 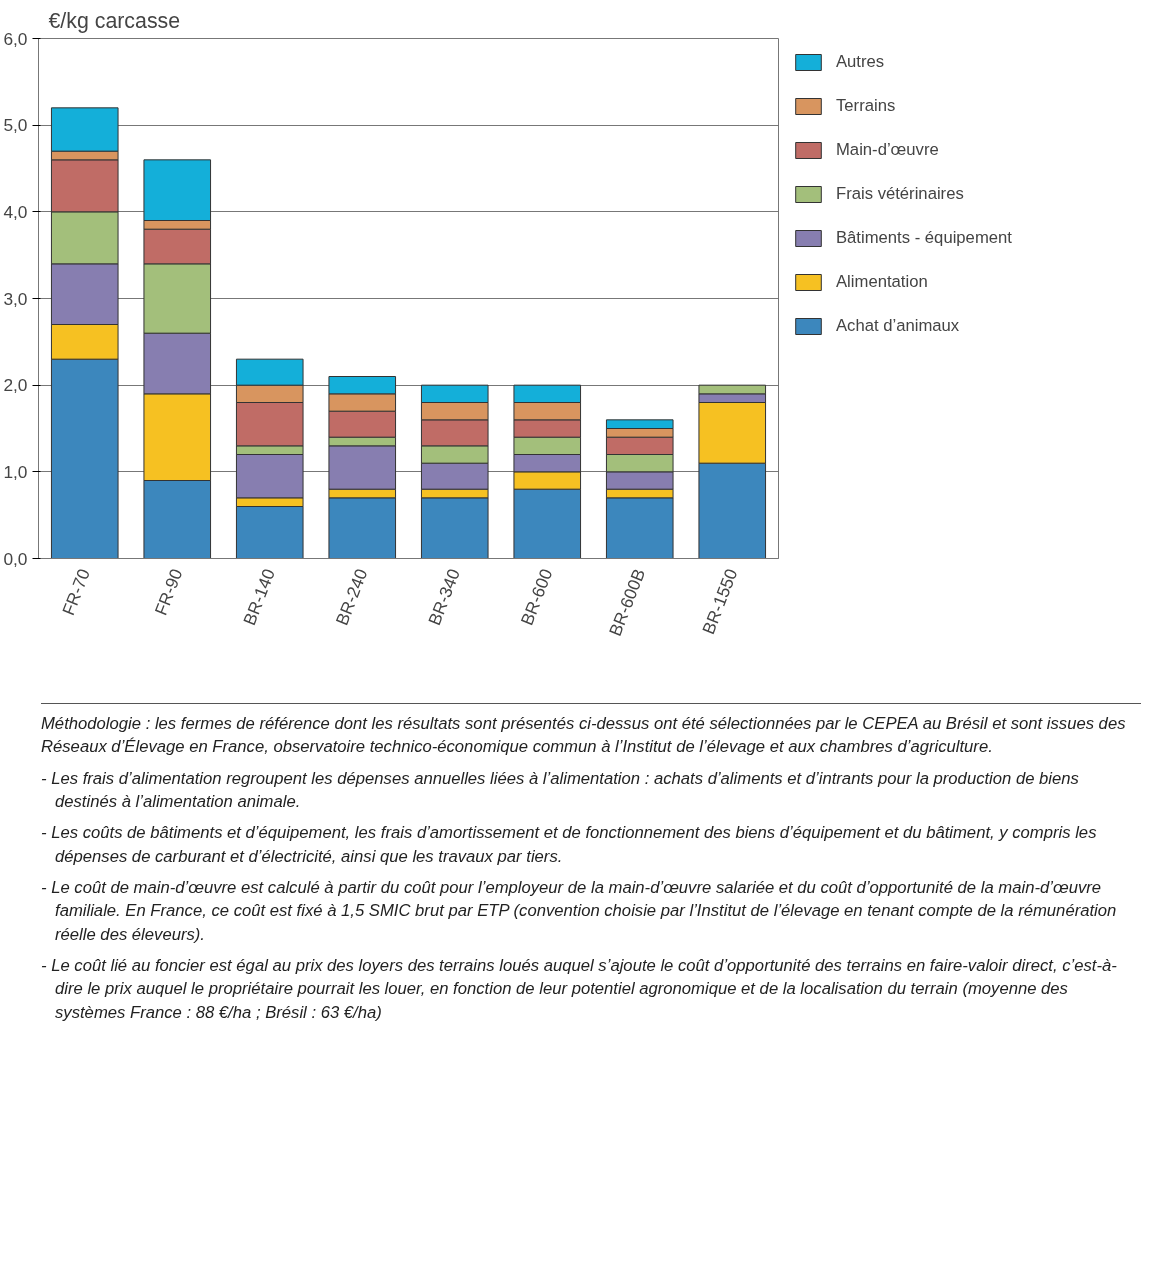 What do you see at coordinates (569, 845) in the screenshot?
I see `text: - Les coûts de bâtiments et d’équipement, les frais d’amortissement et de fonctionnement des biens d’équipement et du bâtiment, y compris les dépenses de carburant et d’électricité, ainsi que les travaux par tiers.` at bounding box center [569, 845].